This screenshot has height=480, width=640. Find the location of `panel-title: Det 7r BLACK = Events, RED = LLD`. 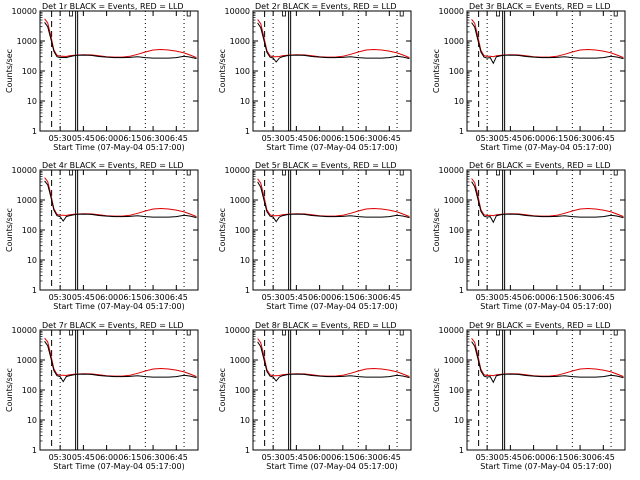

panel-title: Det 7r BLACK = Events, RED = LLD is located at coordinates (113, 325).